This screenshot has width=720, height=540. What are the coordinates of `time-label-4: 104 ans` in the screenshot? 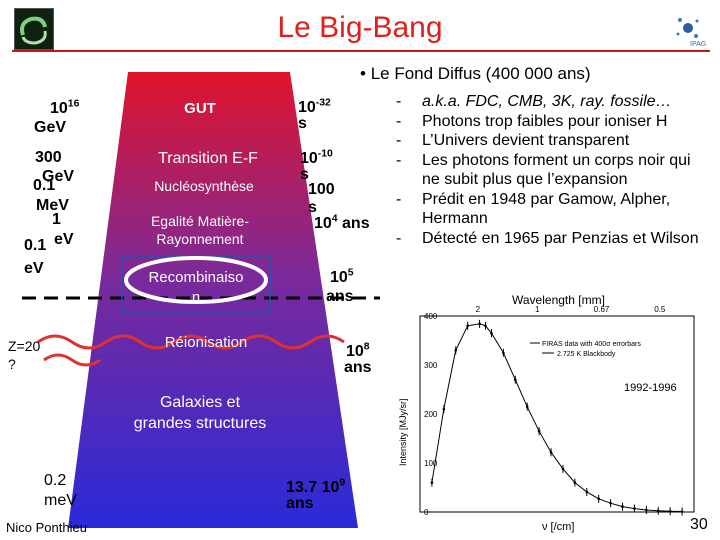 It's located at (342, 223).